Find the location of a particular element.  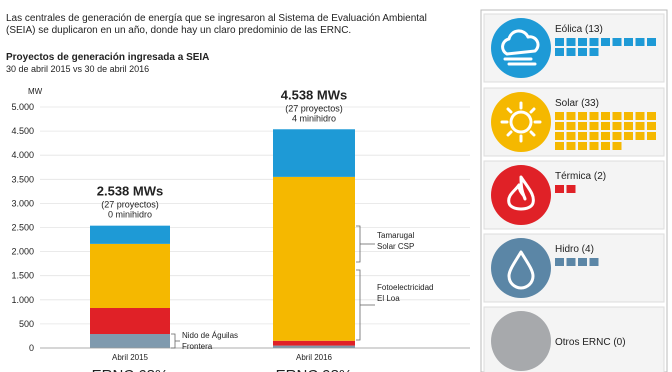

y-tick-label: 500 is located at coordinates (26, 324).